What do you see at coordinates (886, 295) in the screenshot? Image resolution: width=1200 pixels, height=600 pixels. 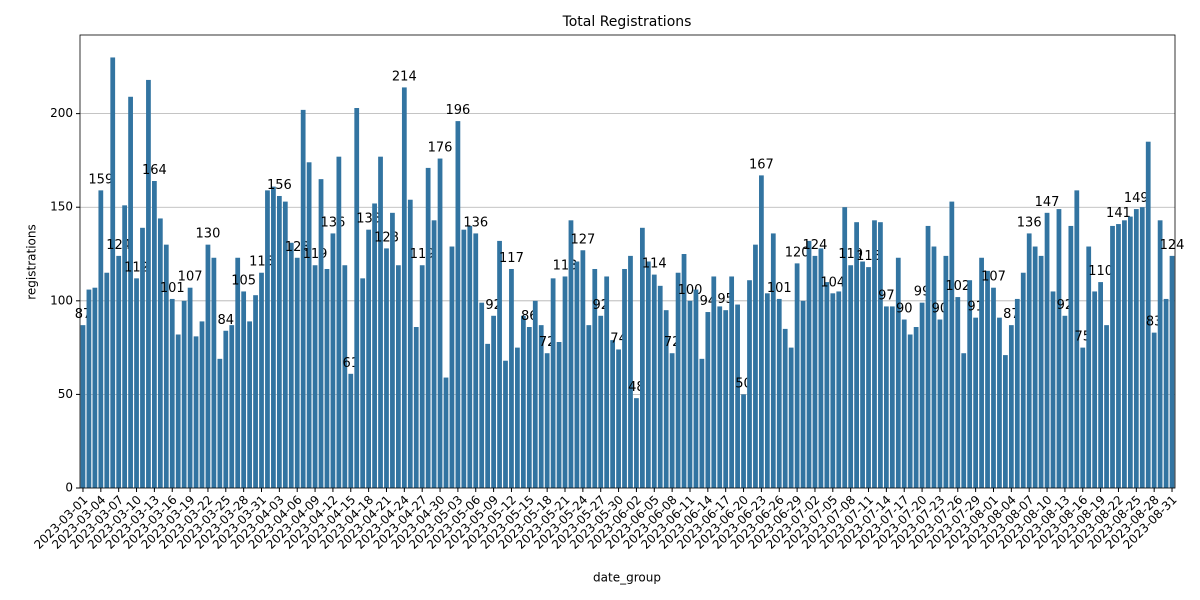 I see `data-label: 97` at bounding box center [886, 295].